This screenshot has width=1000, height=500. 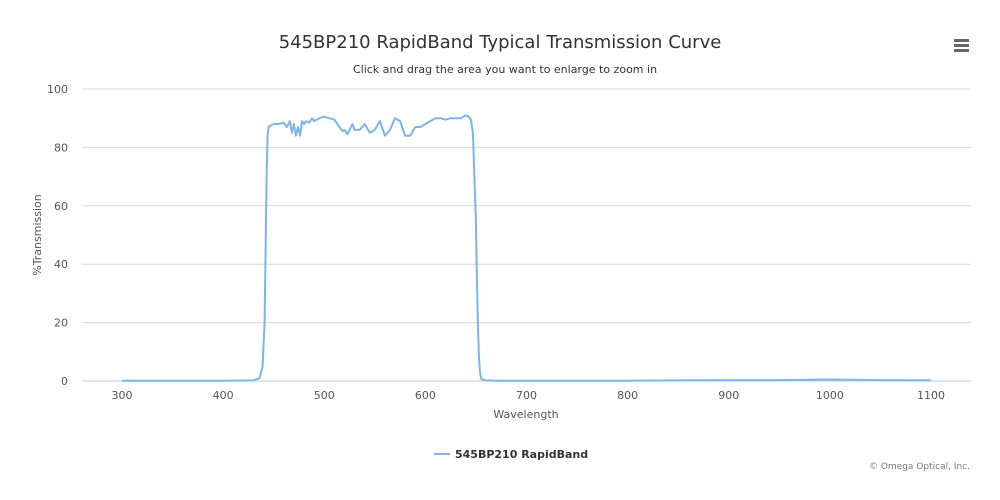 What do you see at coordinates (425, 395) in the screenshot?
I see `x-tick-label: 600` at bounding box center [425, 395].